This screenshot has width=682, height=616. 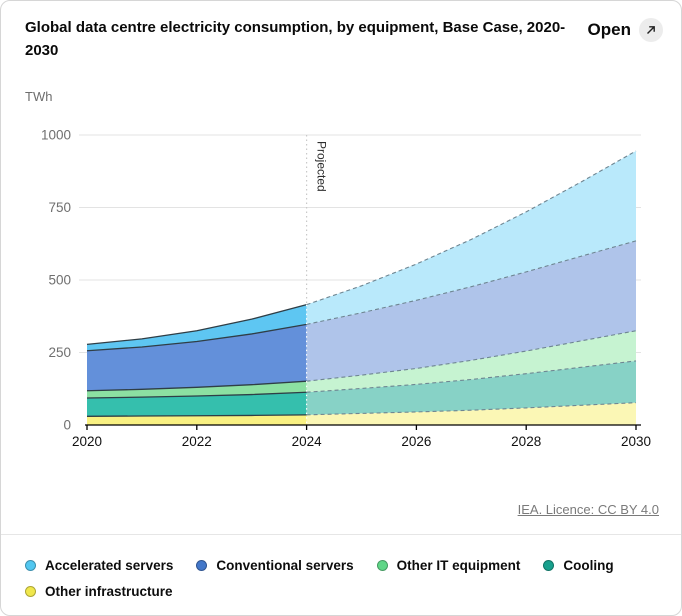 I want to click on svg-text: 2024, so click(x=307, y=441).